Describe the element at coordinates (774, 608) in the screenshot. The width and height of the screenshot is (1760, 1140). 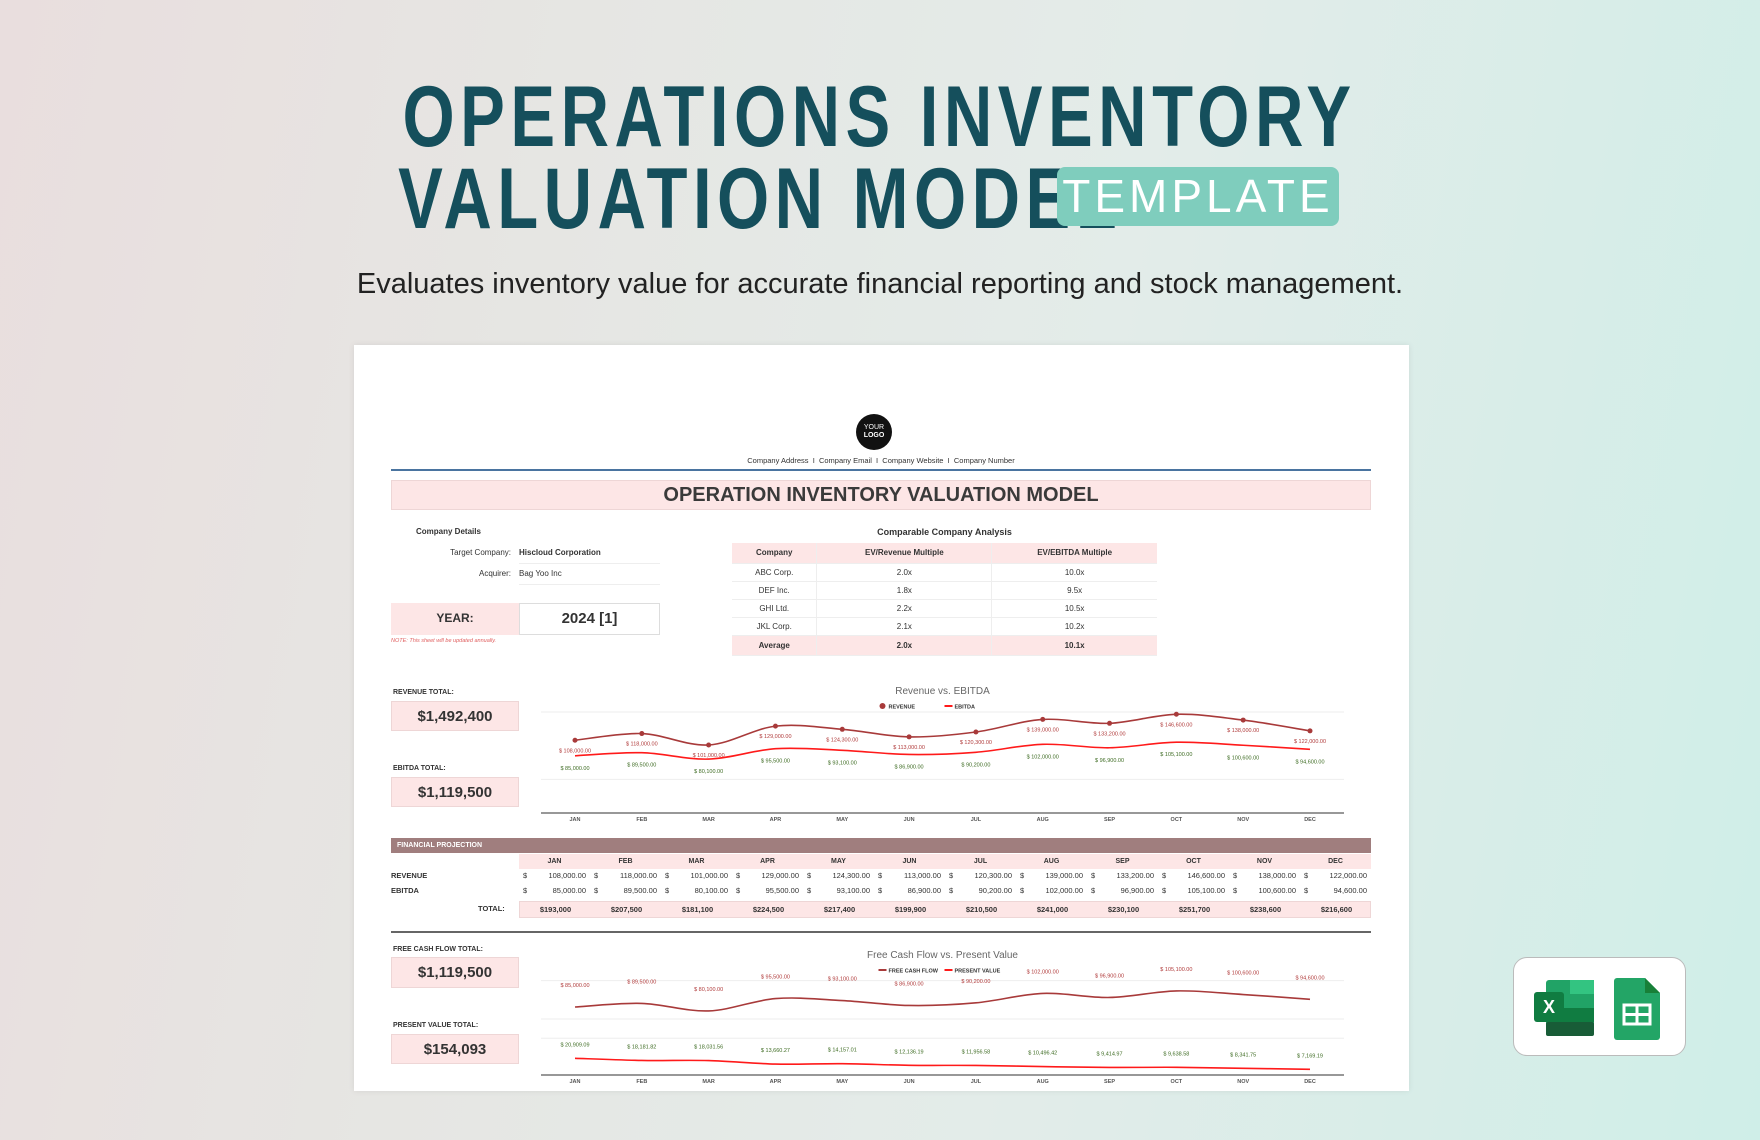
I see `cell: GHI Ltd.` at that location.